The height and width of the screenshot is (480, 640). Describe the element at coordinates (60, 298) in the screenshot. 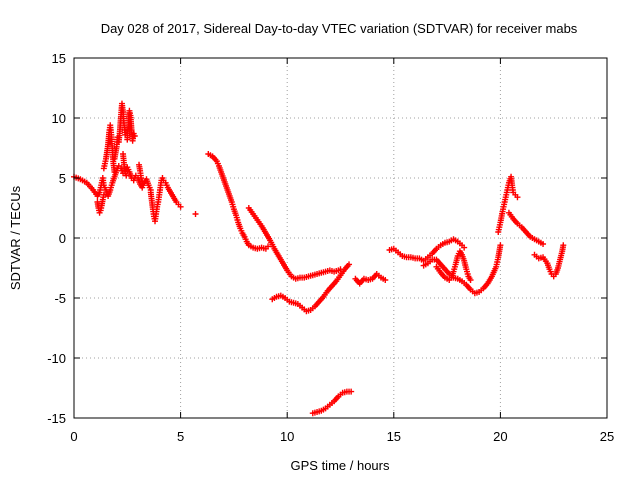

I see `y-tick-label: -5` at that location.